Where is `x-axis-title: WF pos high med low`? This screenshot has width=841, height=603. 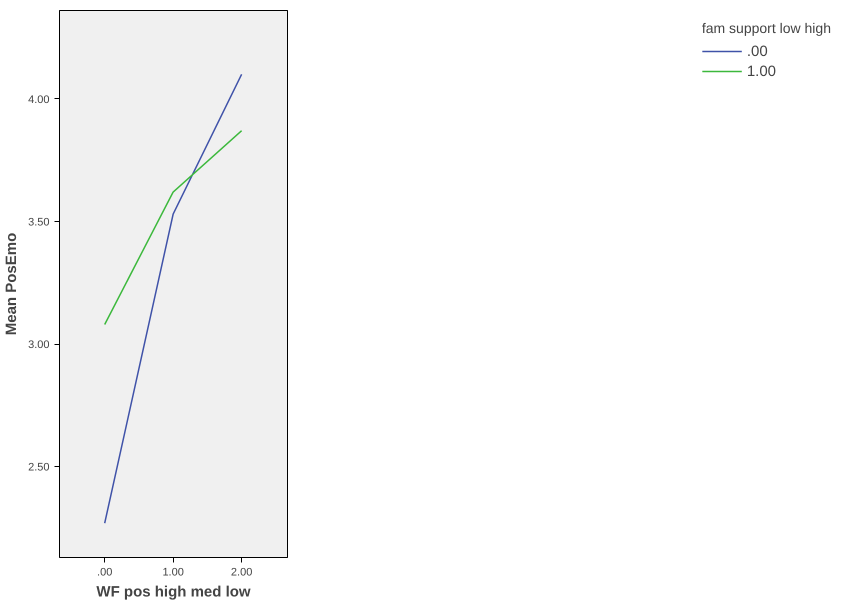 x-axis-title: WF pos high med low is located at coordinates (173, 592).